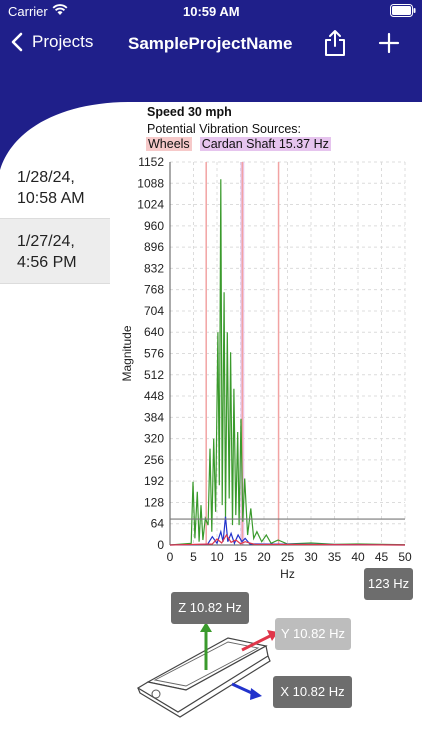  What do you see at coordinates (170, 557) in the screenshot?
I see `x-tick-label: 0` at bounding box center [170, 557].